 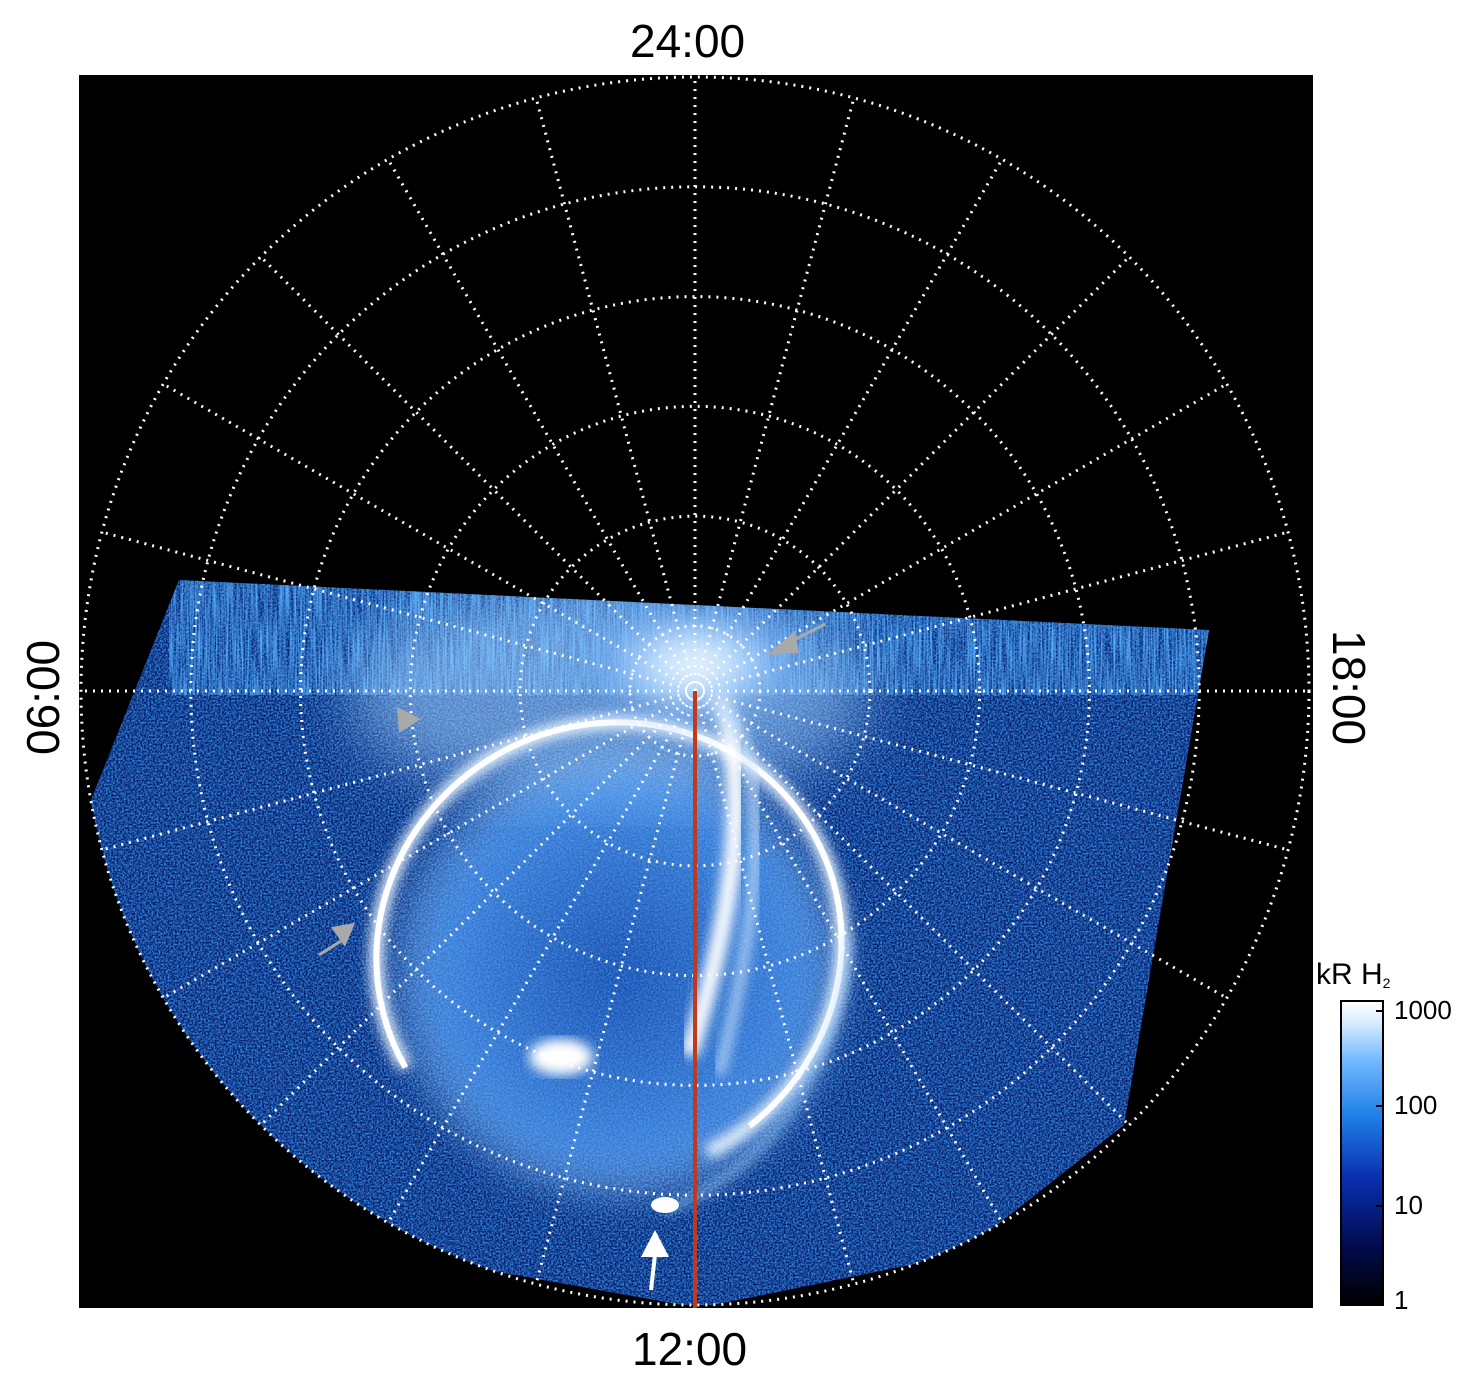 I want to click on grid-parallel, so click(x=695, y=691).